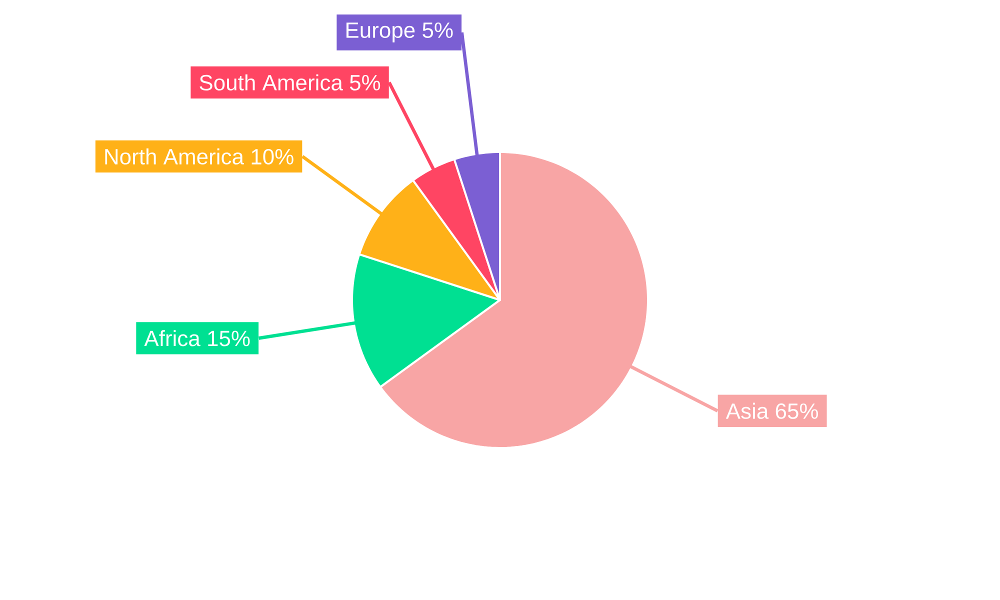 The height and width of the screenshot is (600, 1000). Describe the element at coordinates (229, 338) in the screenshot. I see `data-label: 15%` at that location.